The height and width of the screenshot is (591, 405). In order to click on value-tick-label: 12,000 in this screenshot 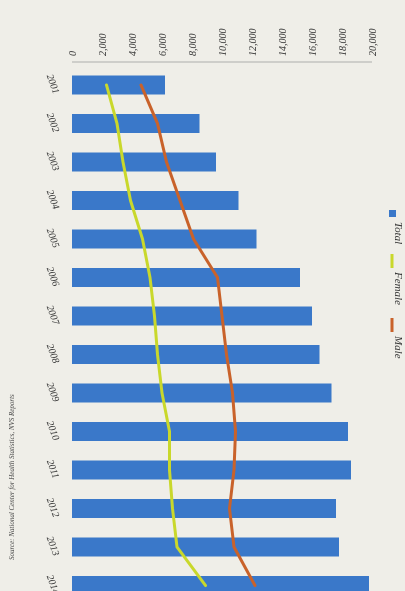, I will do `click(253, 43)`.